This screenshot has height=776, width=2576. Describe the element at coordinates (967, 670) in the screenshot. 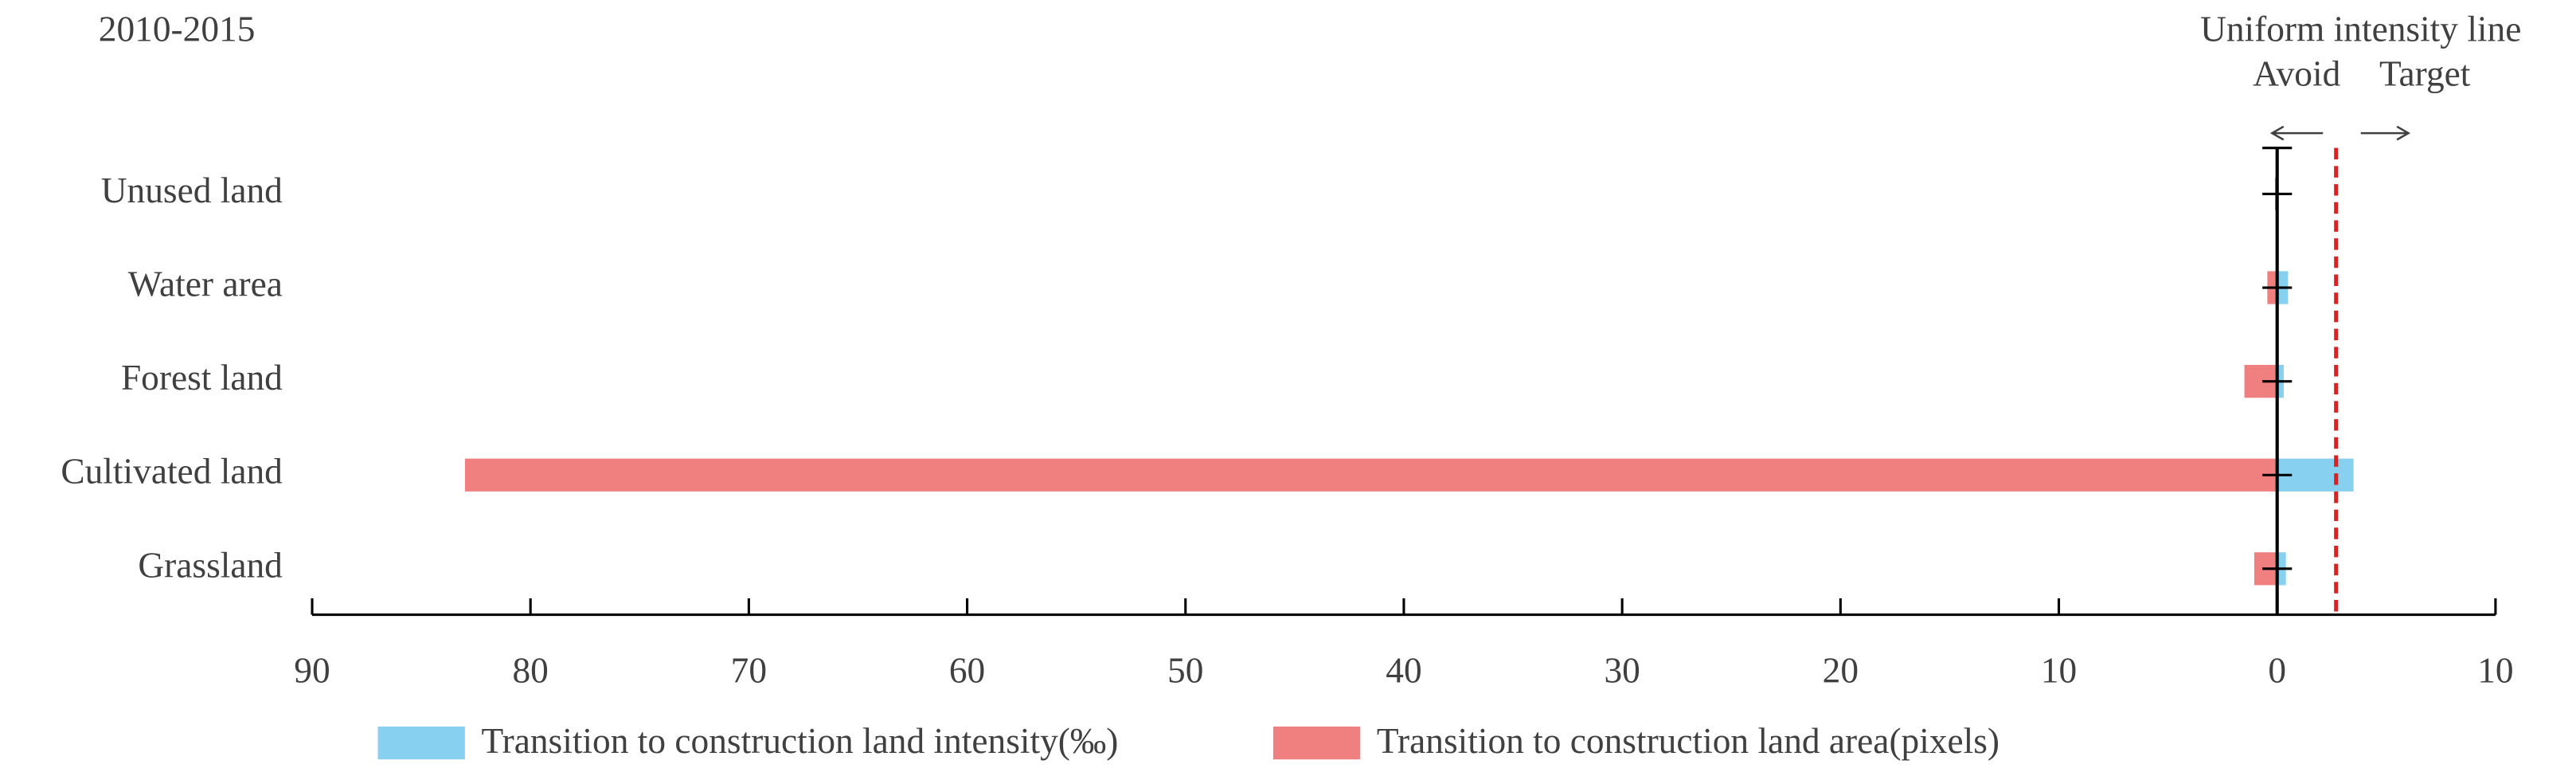

I see `x-tick-label: 60` at that location.